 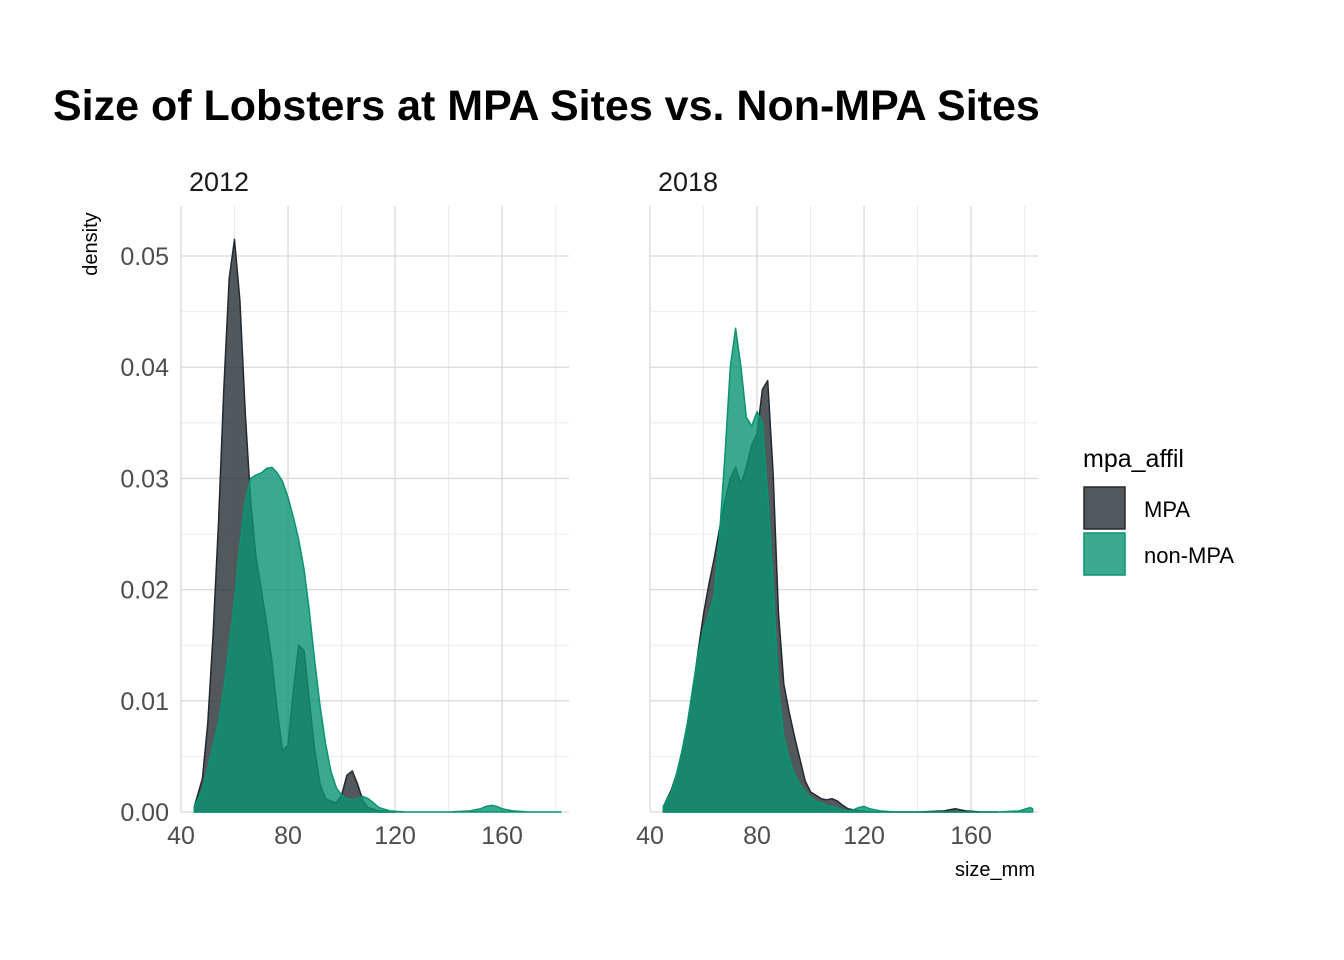 I want to click on legend-title: mpa_affil, so click(x=1133, y=459).